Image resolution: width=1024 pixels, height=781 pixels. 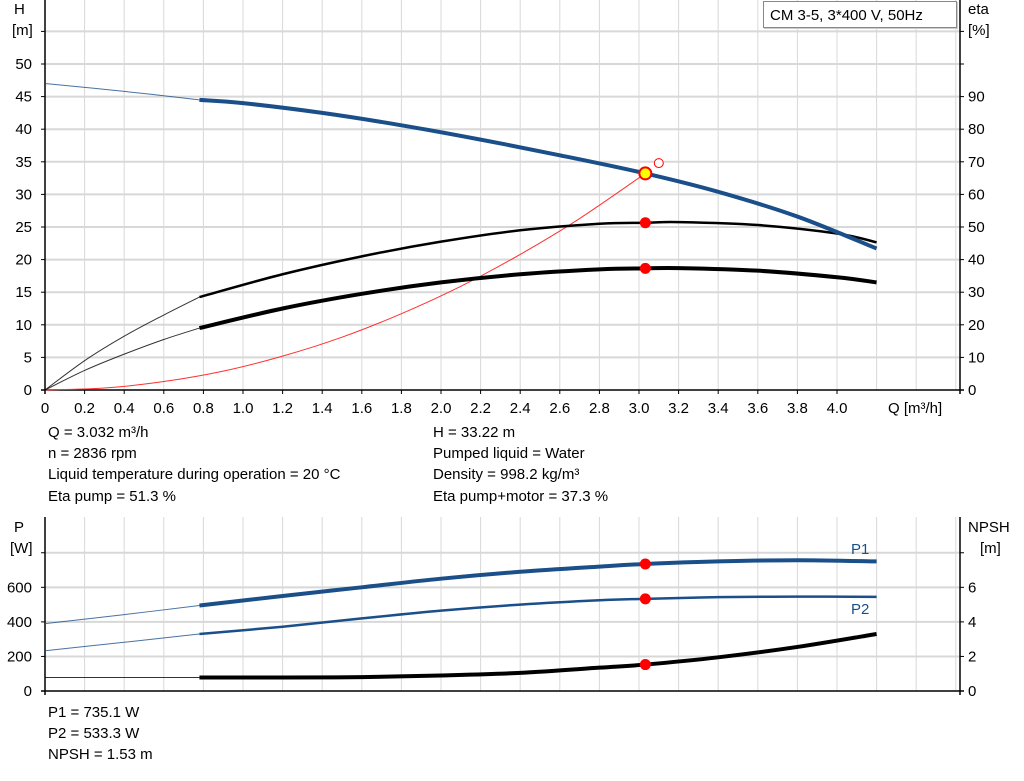 I want to click on p1-series-label: P1, so click(x=860, y=549).